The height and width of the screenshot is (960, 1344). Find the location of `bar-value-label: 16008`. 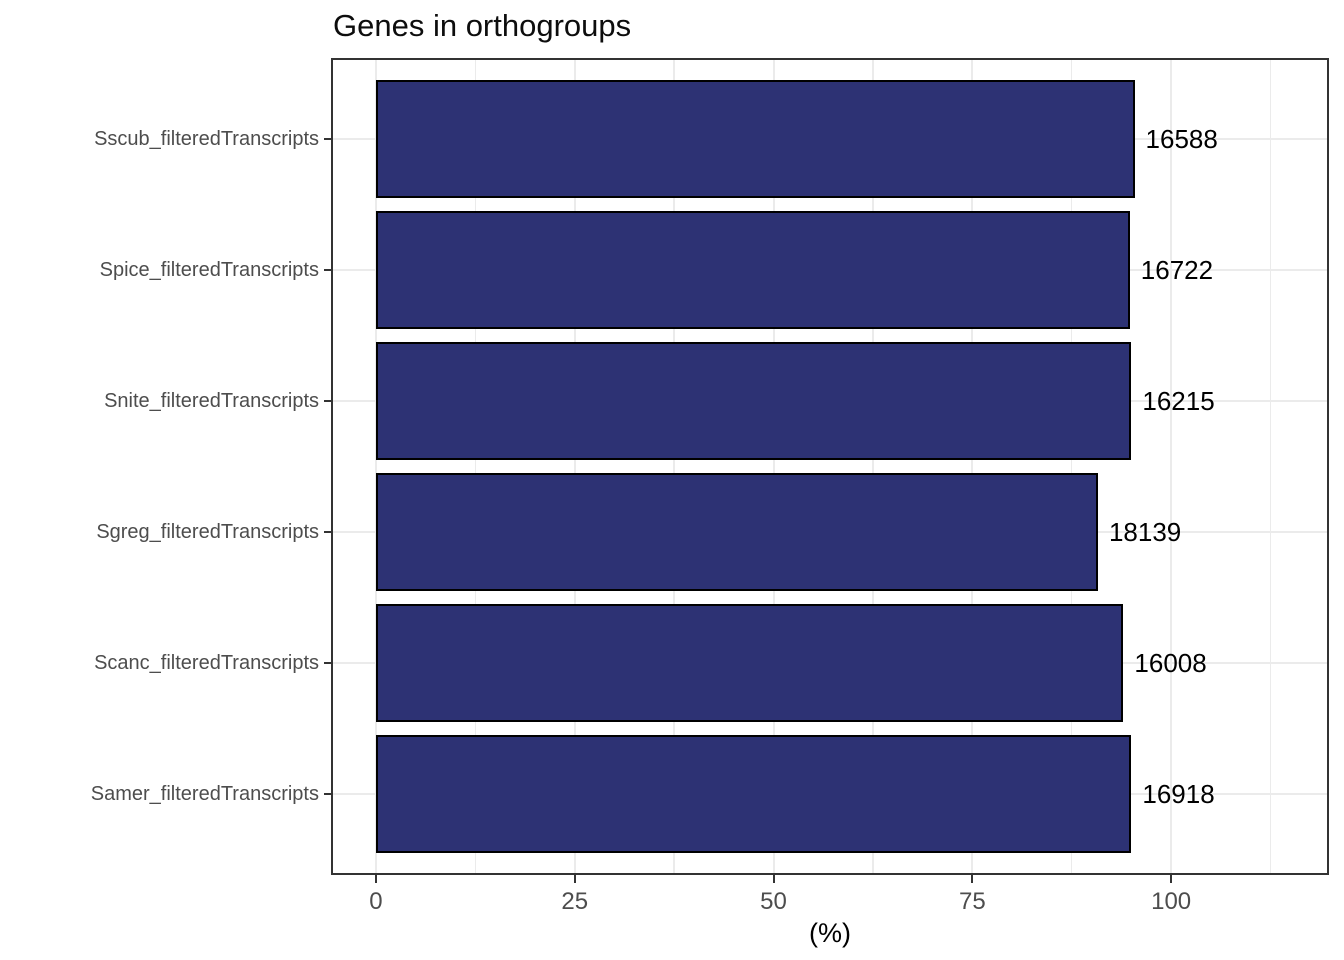

bar-value-label: 16008 is located at coordinates (1170, 663).